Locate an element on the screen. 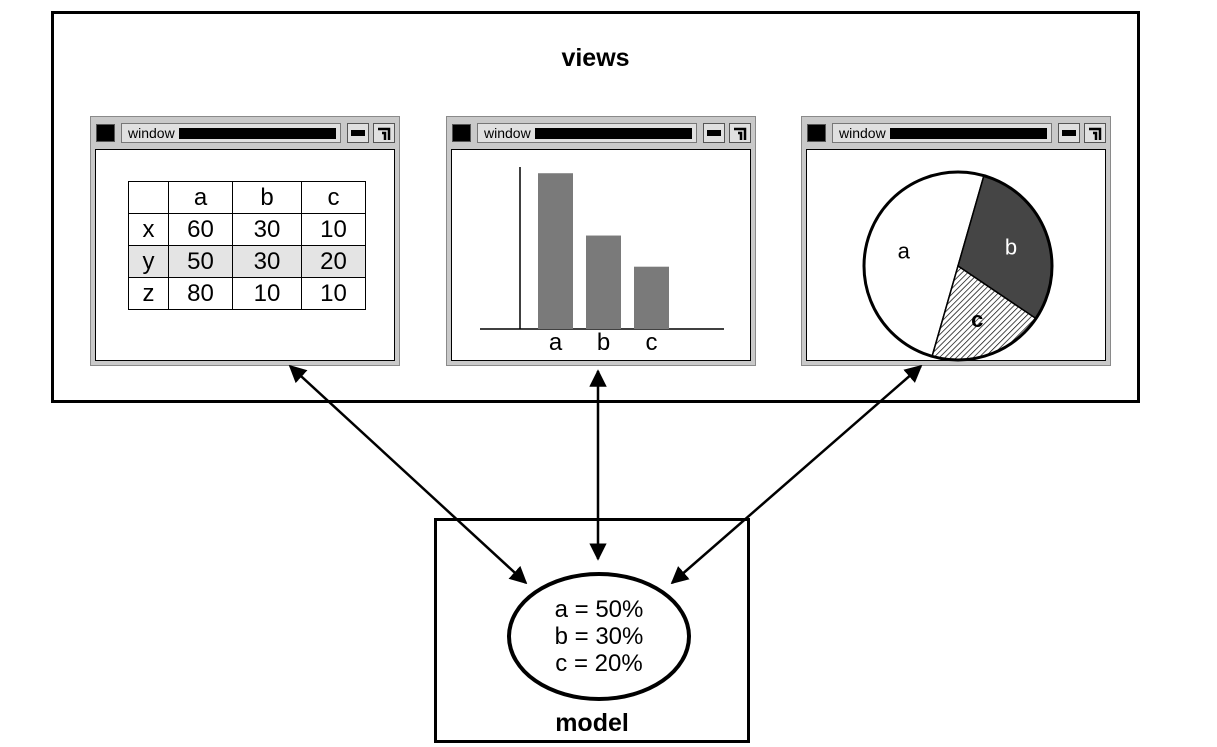 This screenshot has width=1217, height=747. views-title: views is located at coordinates (595, 58).